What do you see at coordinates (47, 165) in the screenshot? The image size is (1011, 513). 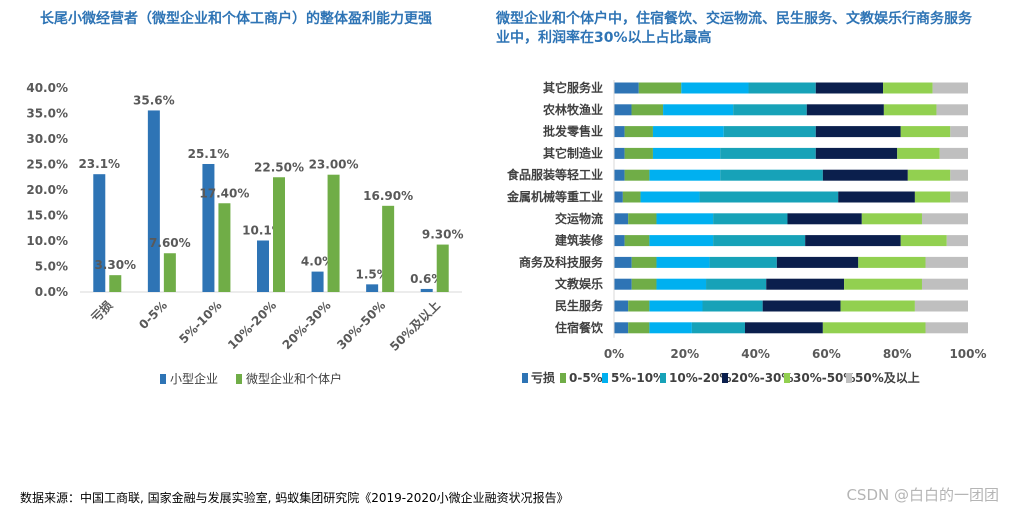 I see `y-tick-label: 25.0%` at bounding box center [47, 165].